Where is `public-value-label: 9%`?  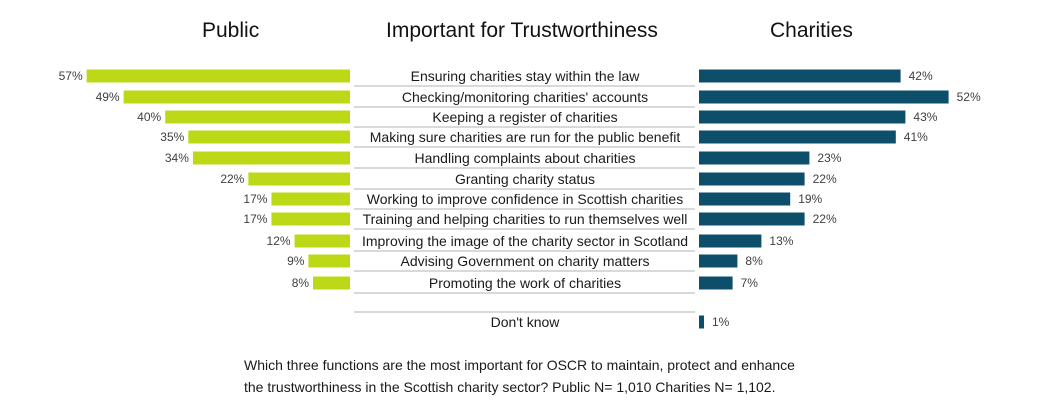
public-value-label: 9% is located at coordinates (296, 261).